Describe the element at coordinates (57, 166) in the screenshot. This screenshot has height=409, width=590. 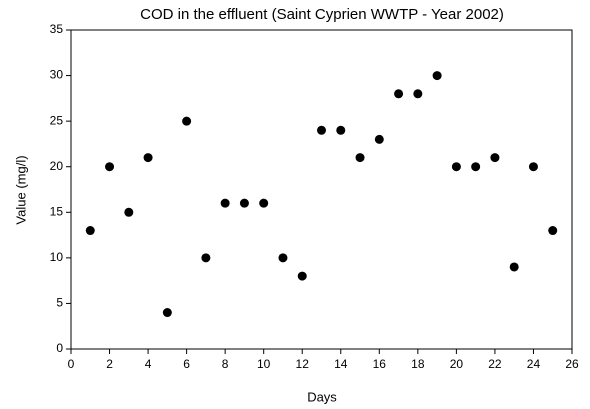
I see `y-tick-label: 20` at that location.